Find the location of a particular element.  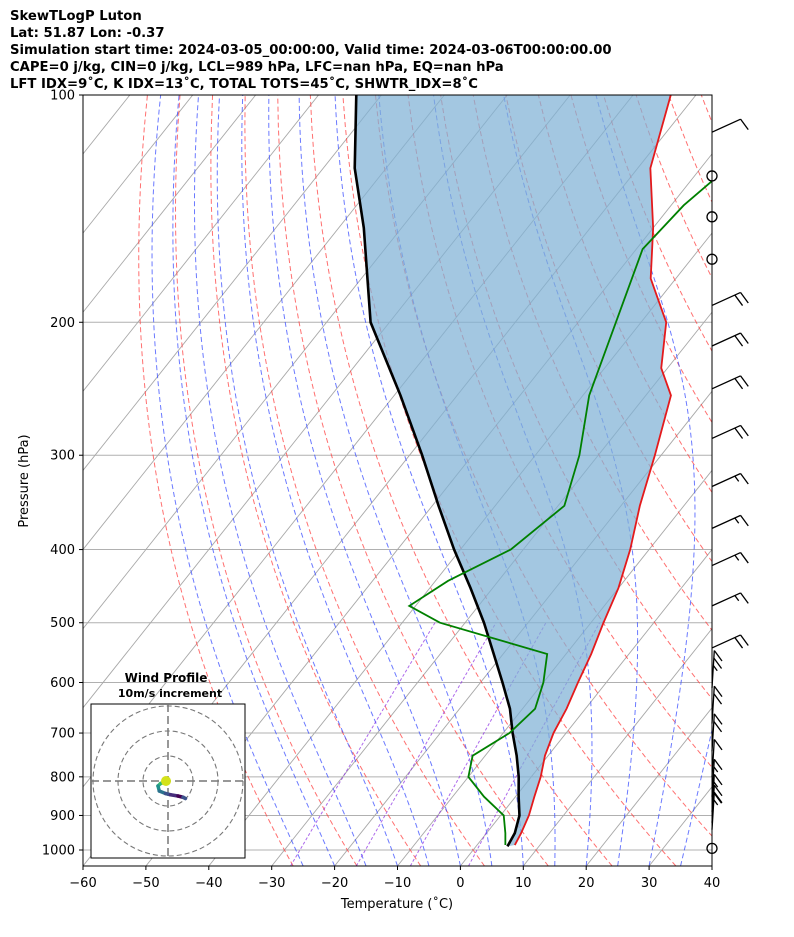

x-tick-label: −50 is located at coordinates (145, 883).